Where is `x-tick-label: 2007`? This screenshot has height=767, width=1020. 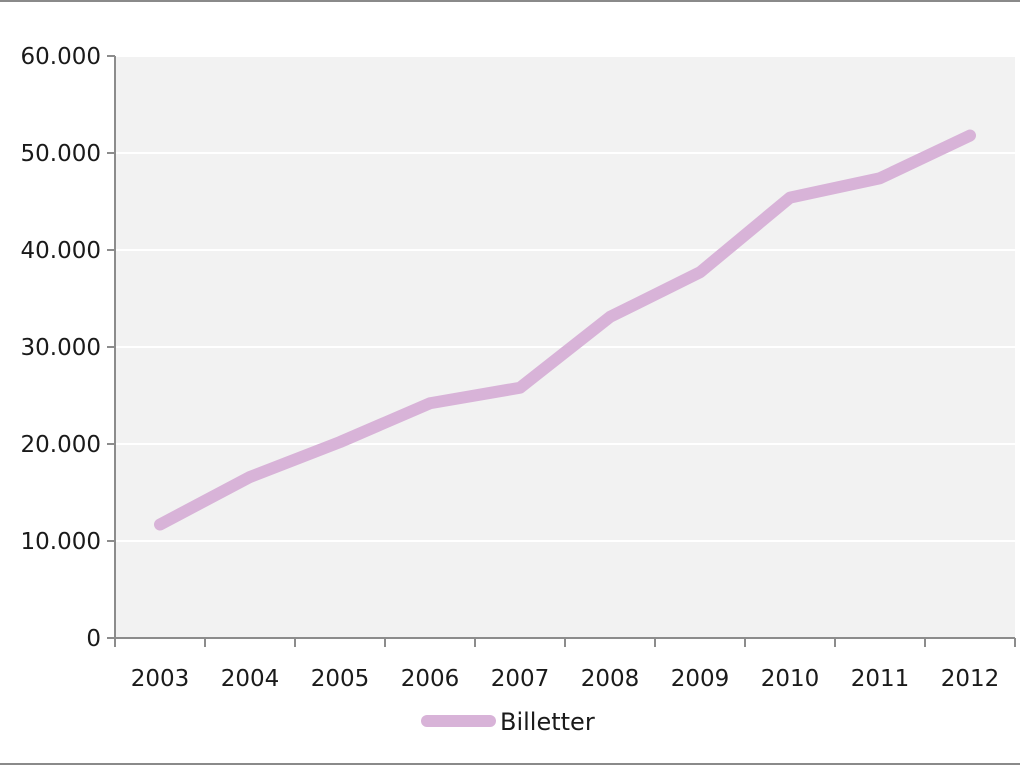
x-tick-label: 2007 is located at coordinates (520, 679).